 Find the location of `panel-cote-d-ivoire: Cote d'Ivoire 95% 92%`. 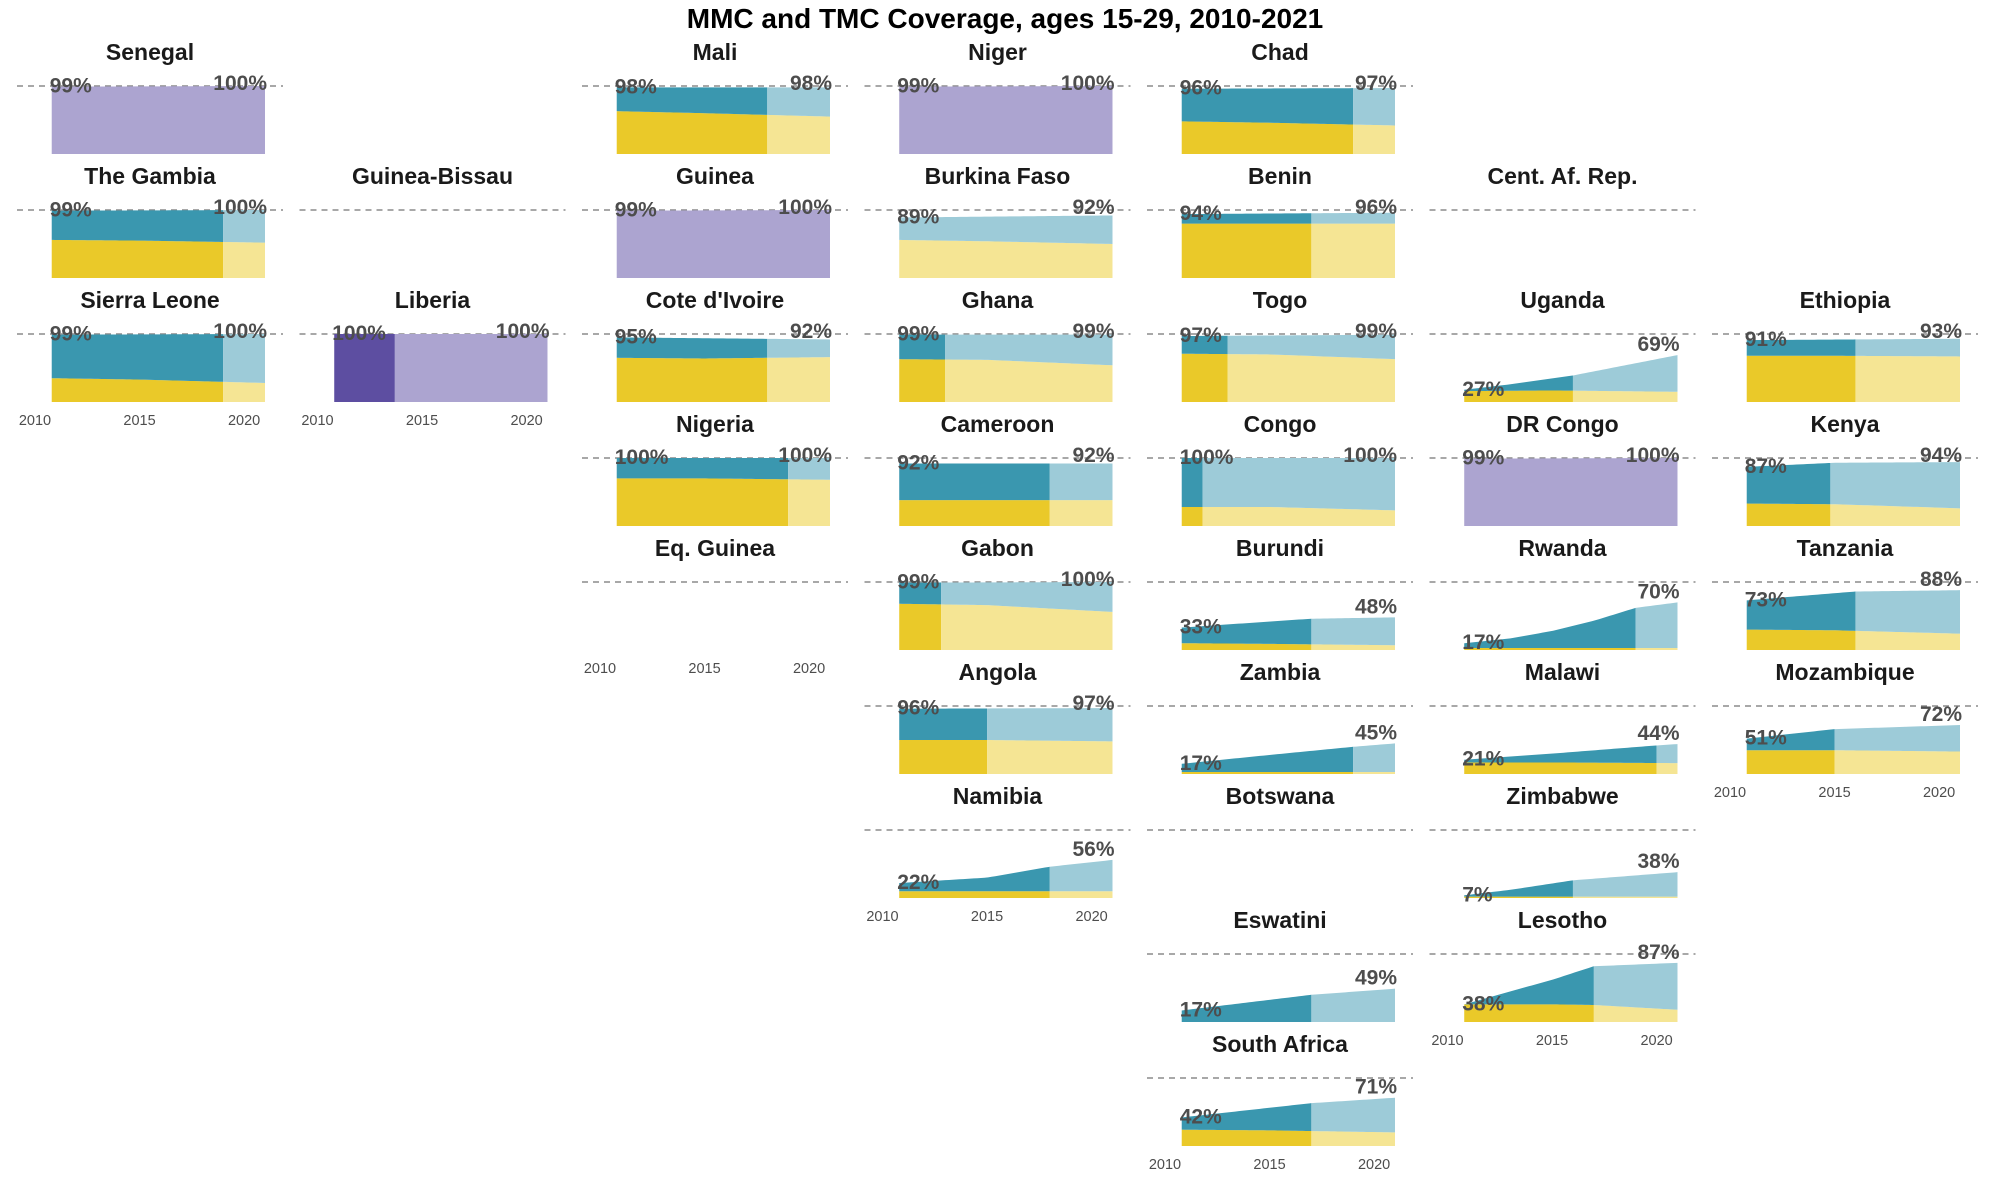

panel-cote-d-ivoire: Cote d'Ivoire 95% 92% is located at coordinates (715, 344).